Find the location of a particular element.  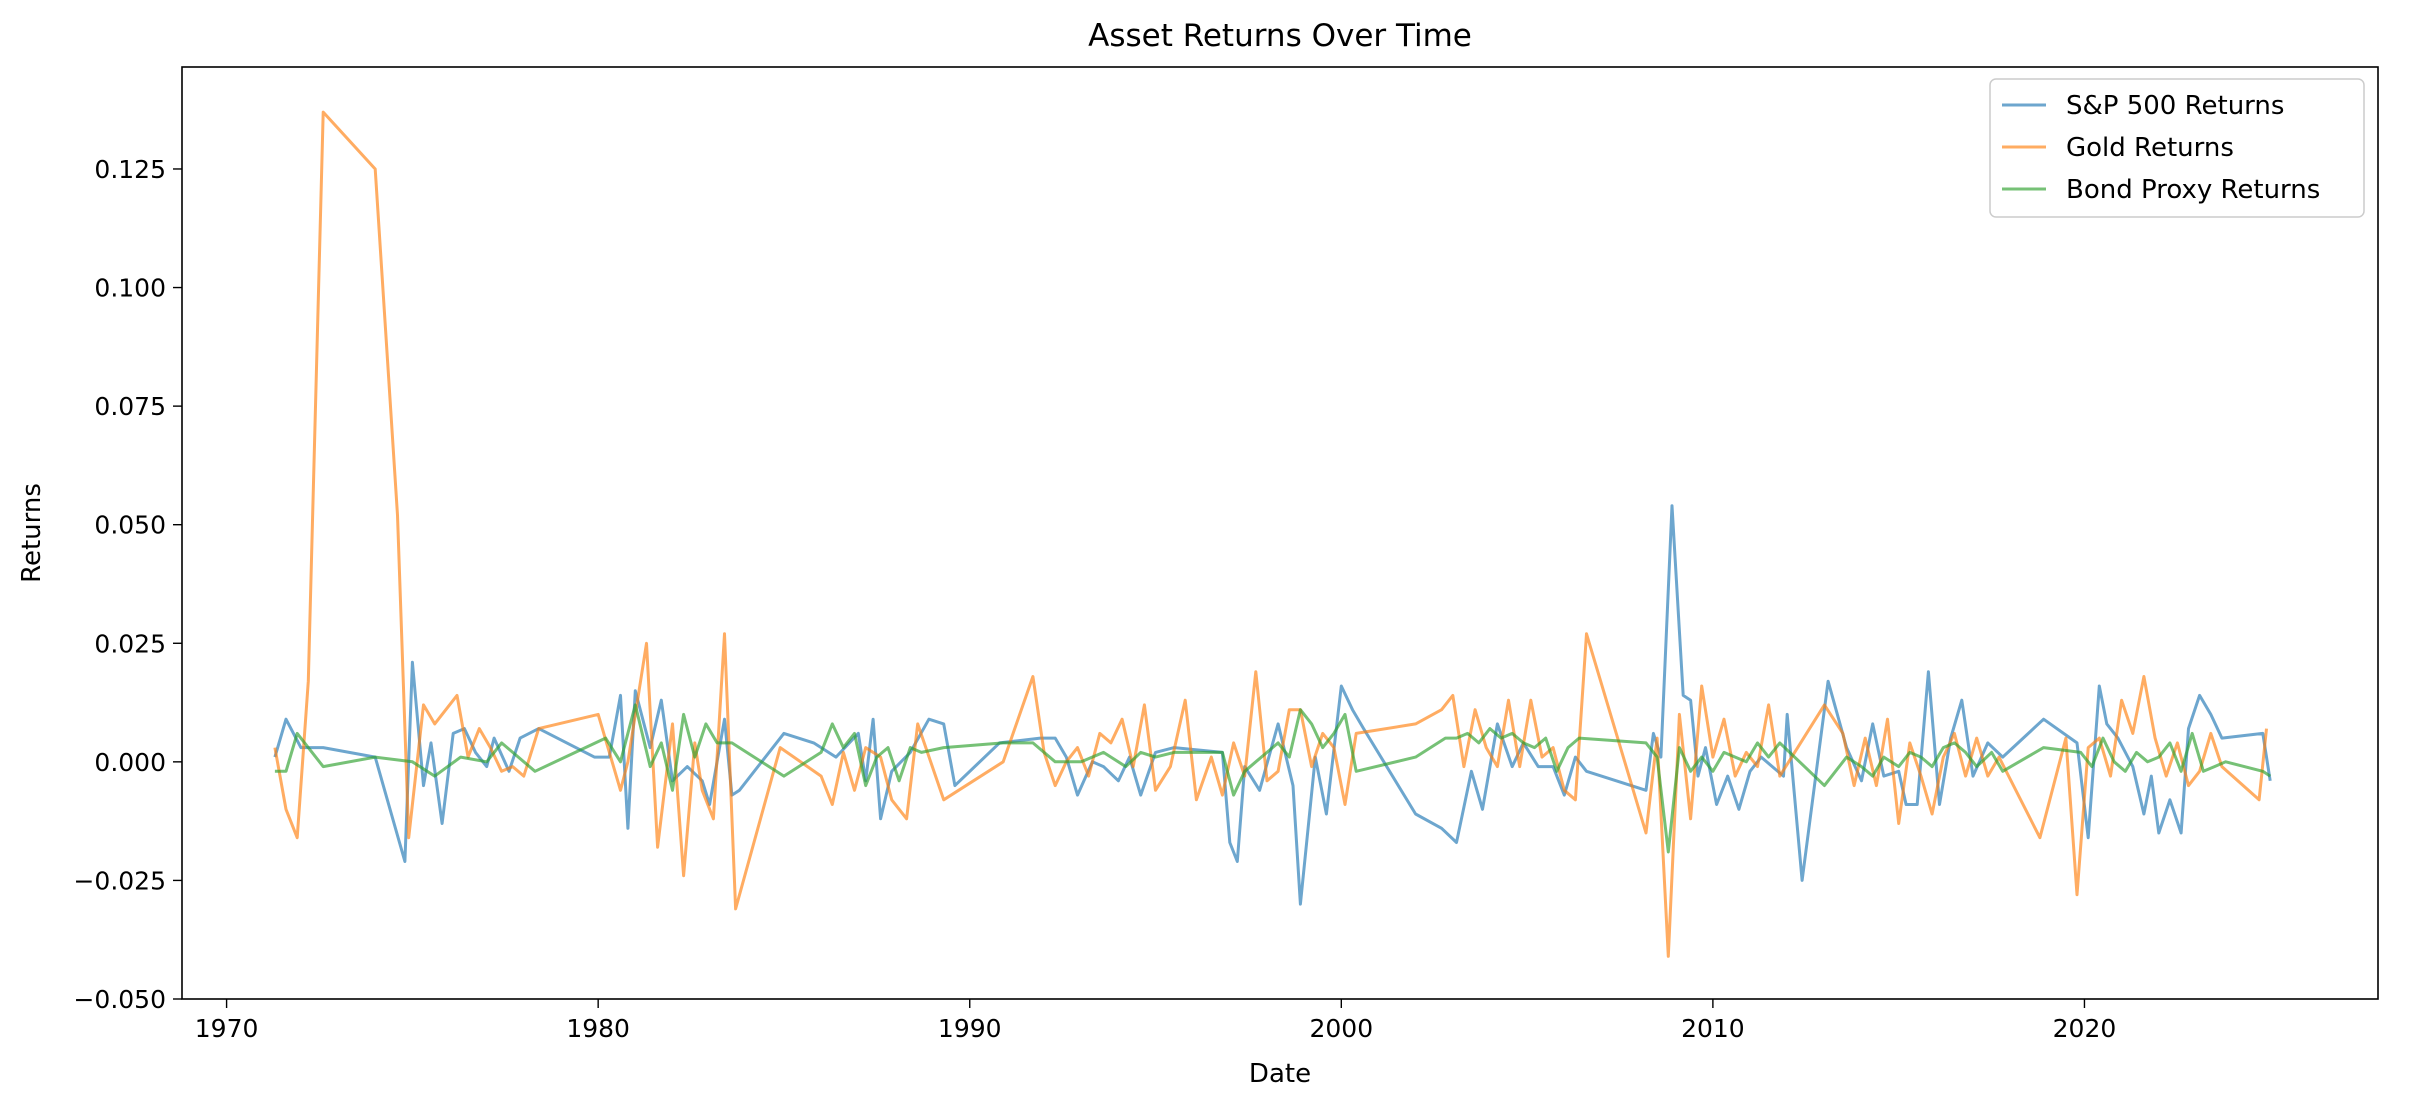

y-tick-label: 0.050 is located at coordinates (130, 525).